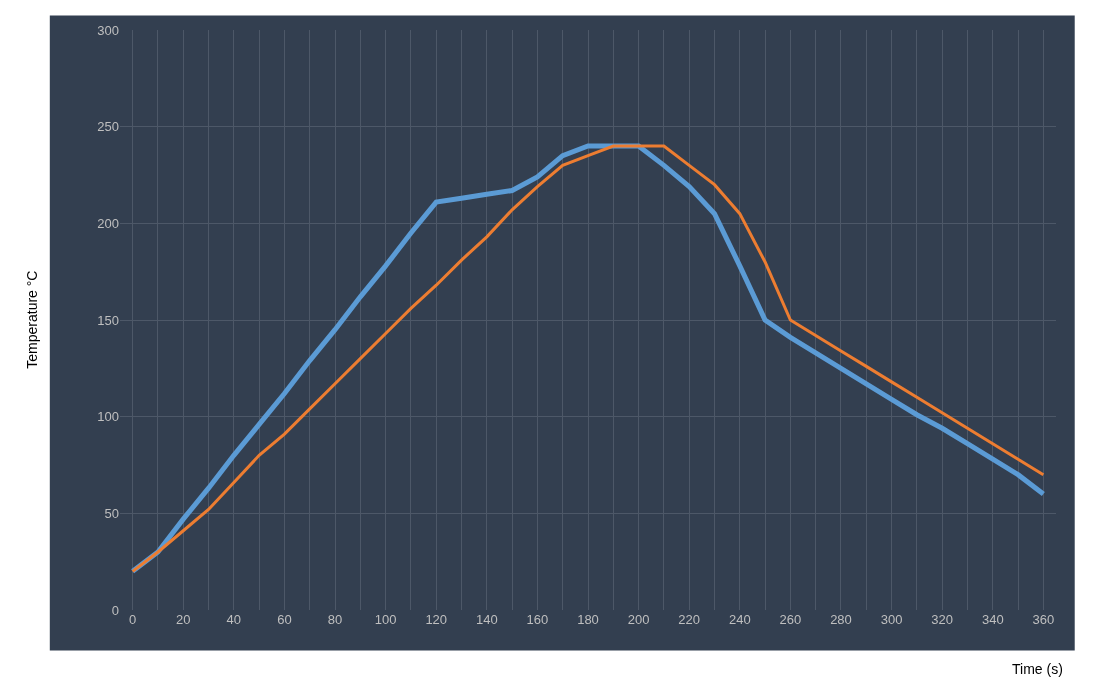 The width and height of the screenshot is (1096, 700). I want to click on y-tick-label: 150, so click(108, 320).